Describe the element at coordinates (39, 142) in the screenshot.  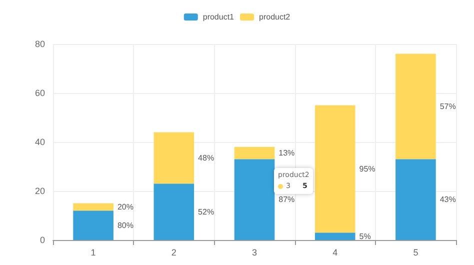
I see `y-tick-label: 40` at that location.